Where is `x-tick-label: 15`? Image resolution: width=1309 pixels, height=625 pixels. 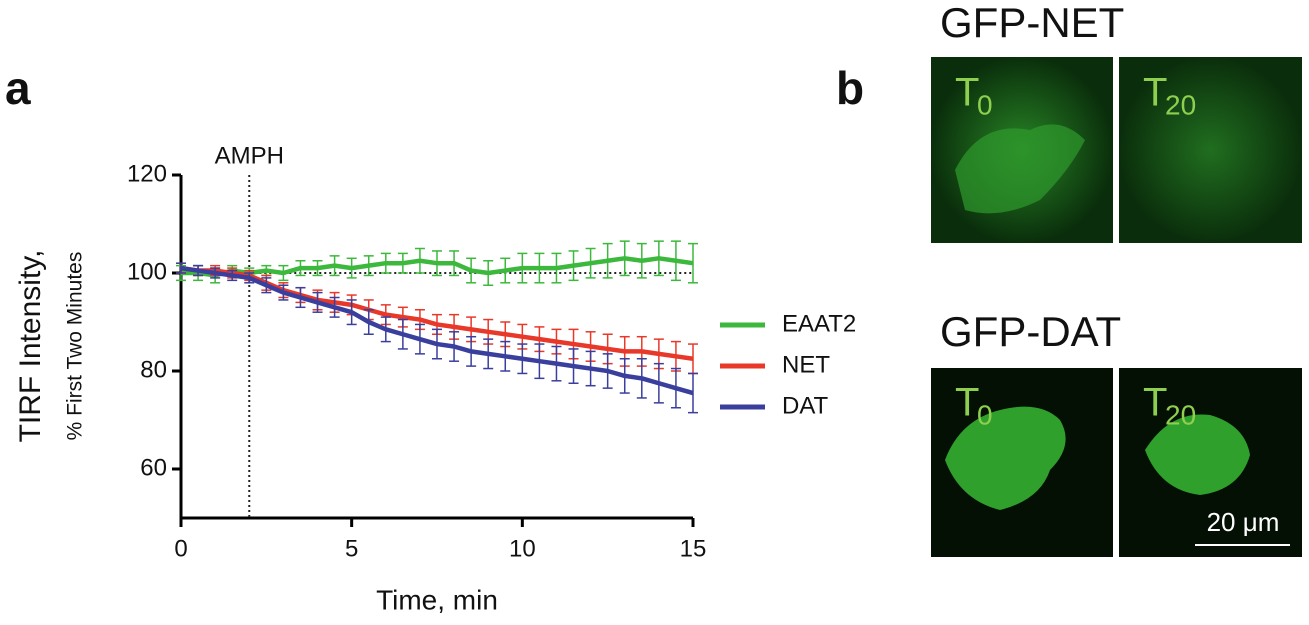
x-tick-label: 15 is located at coordinates (693, 548).